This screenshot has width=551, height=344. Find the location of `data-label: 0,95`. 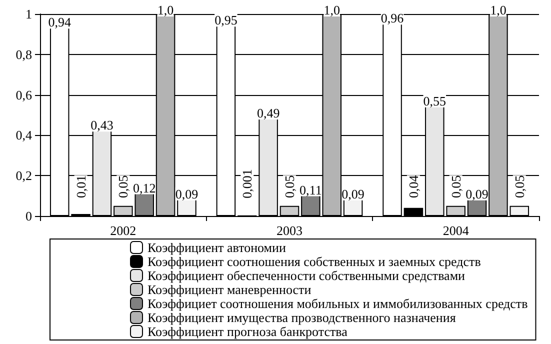

data-label: 0,95 is located at coordinates (226, 20).